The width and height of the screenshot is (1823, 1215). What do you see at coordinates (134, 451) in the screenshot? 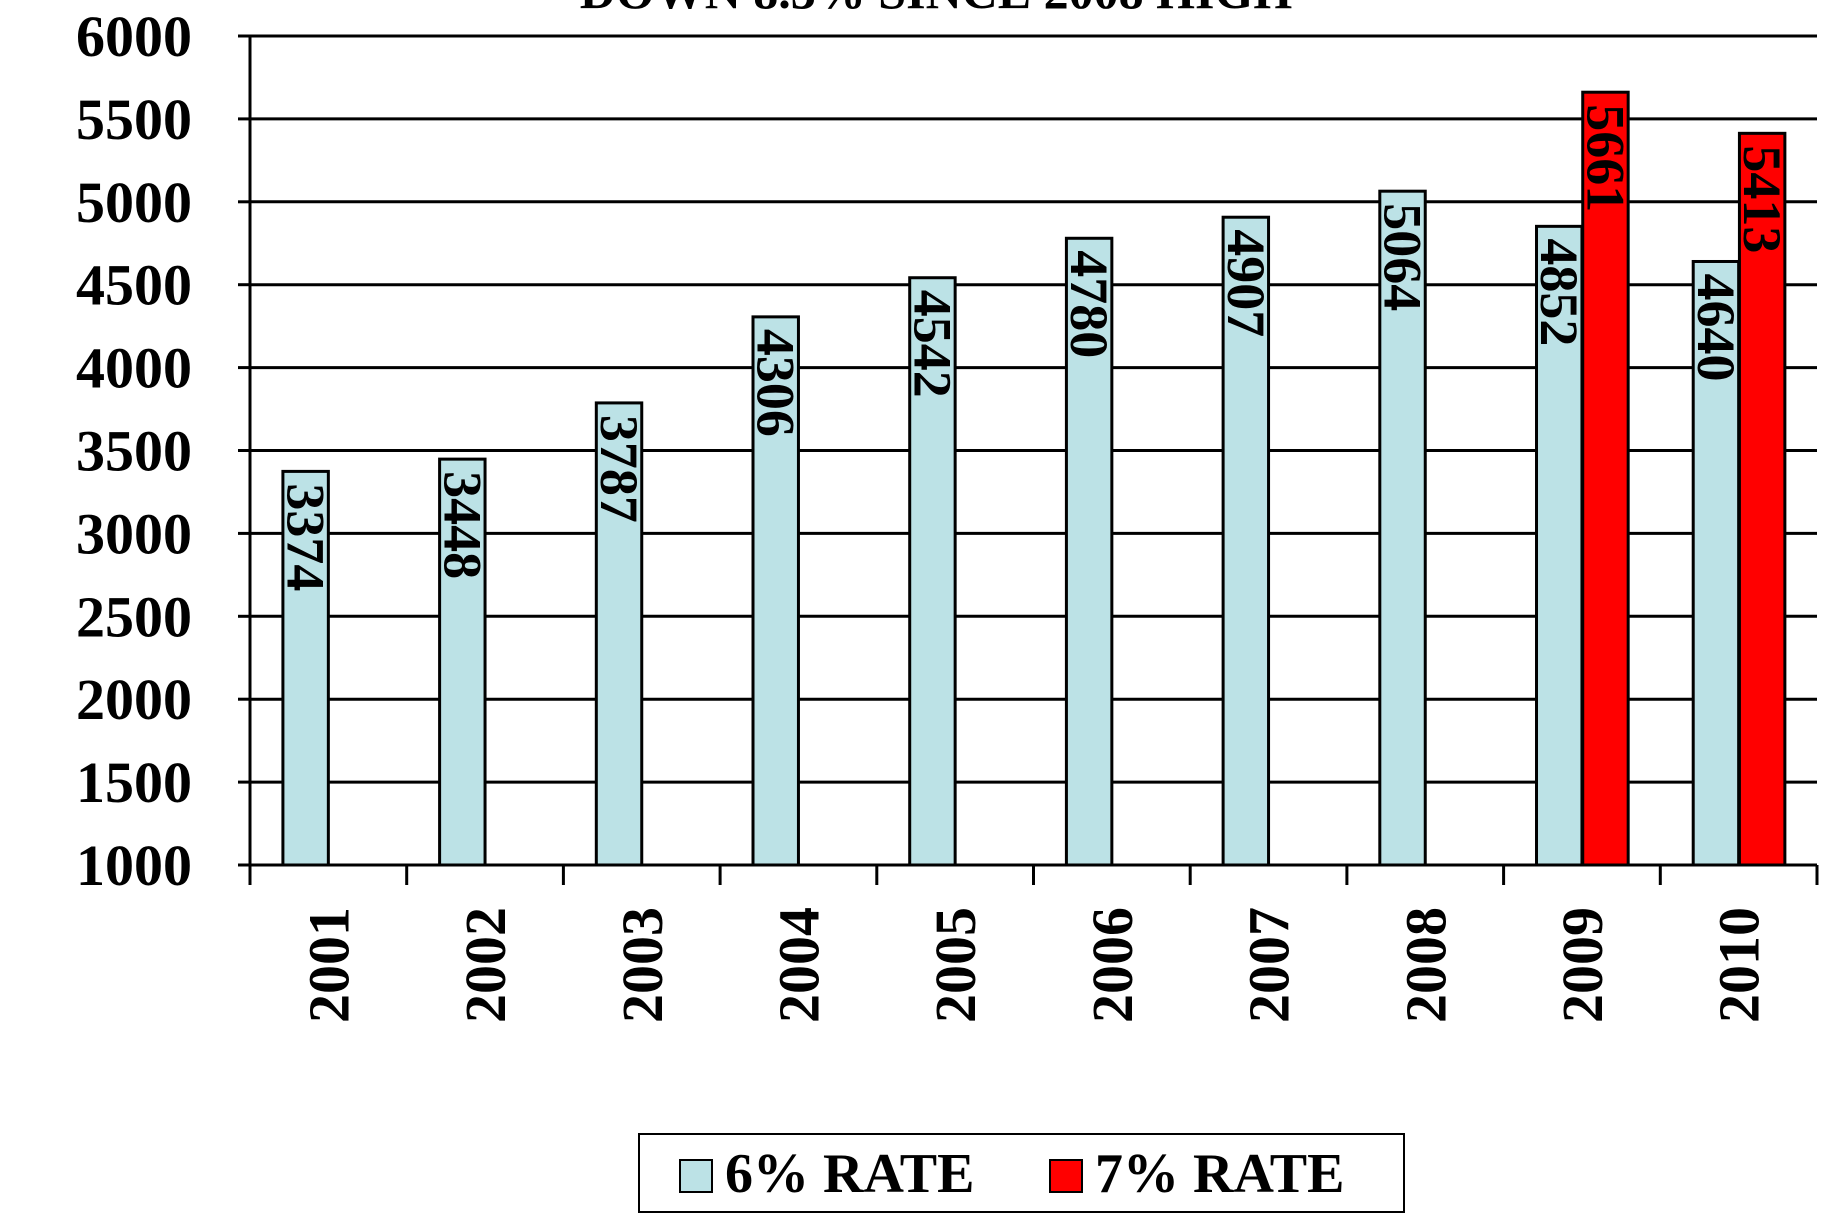
I see `y-tick-label: 3500` at bounding box center [134, 451].